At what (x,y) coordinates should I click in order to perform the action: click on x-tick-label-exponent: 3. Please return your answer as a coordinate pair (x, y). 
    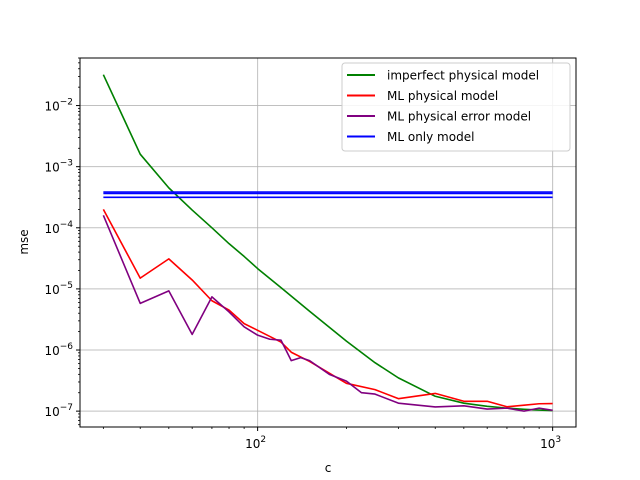
    Looking at the image, I should click on (558, 440).